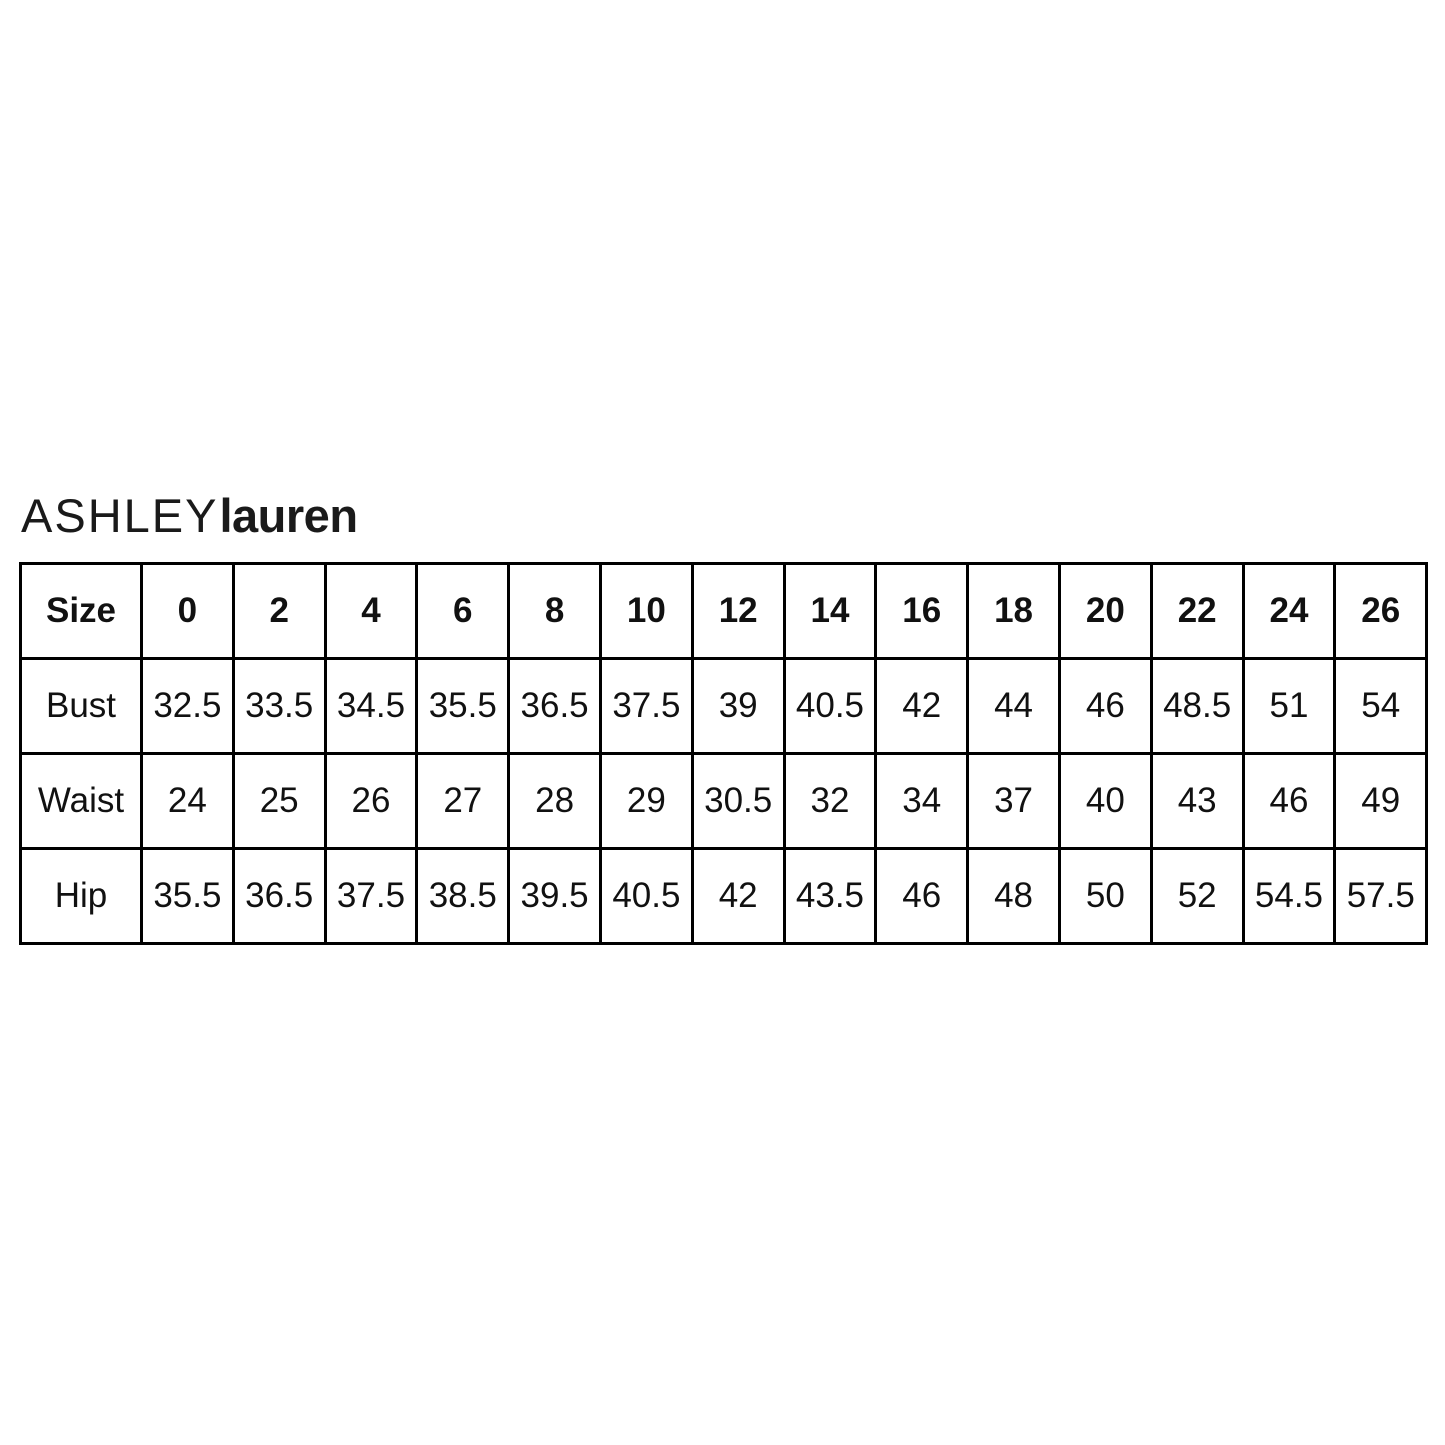  Describe the element at coordinates (81, 706) in the screenshot. I see `row-label-bust: Bust` at that location.